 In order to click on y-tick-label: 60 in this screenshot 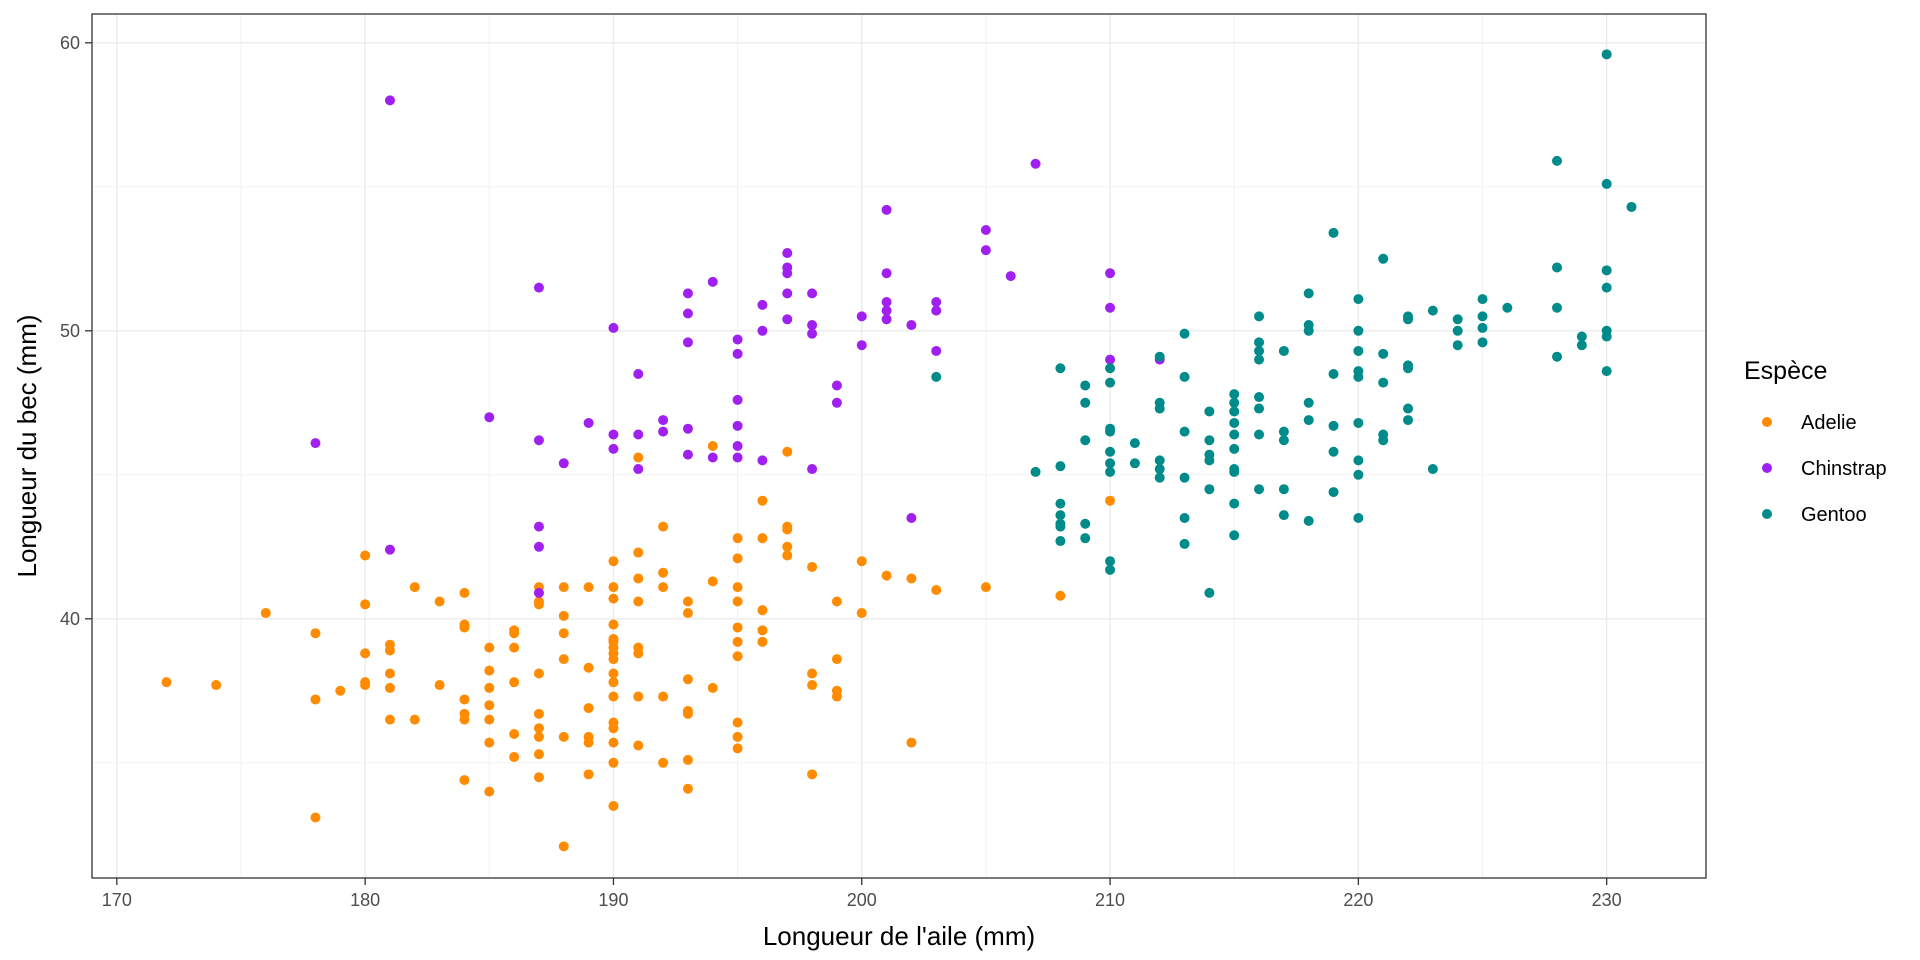, I will do `click(70, 43)`.